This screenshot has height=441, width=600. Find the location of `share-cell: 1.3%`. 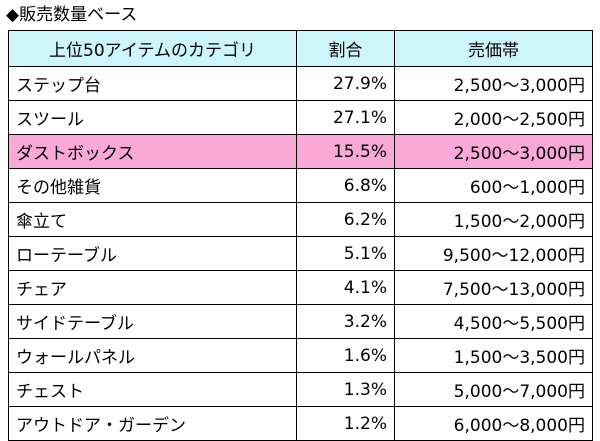

share-cell: 1.3% is located at coordinates (345, 389).